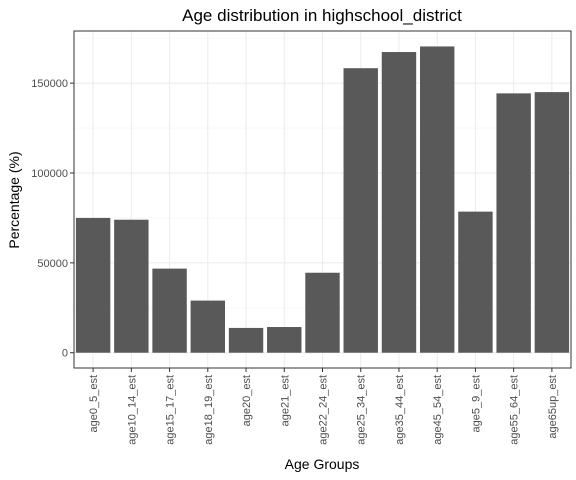 This screenshot has height=480, width=576. What do you see at coordinates (131, 286) in the screenshot?
I see `bar-age10_14_est` at bounding box center [131, 286].